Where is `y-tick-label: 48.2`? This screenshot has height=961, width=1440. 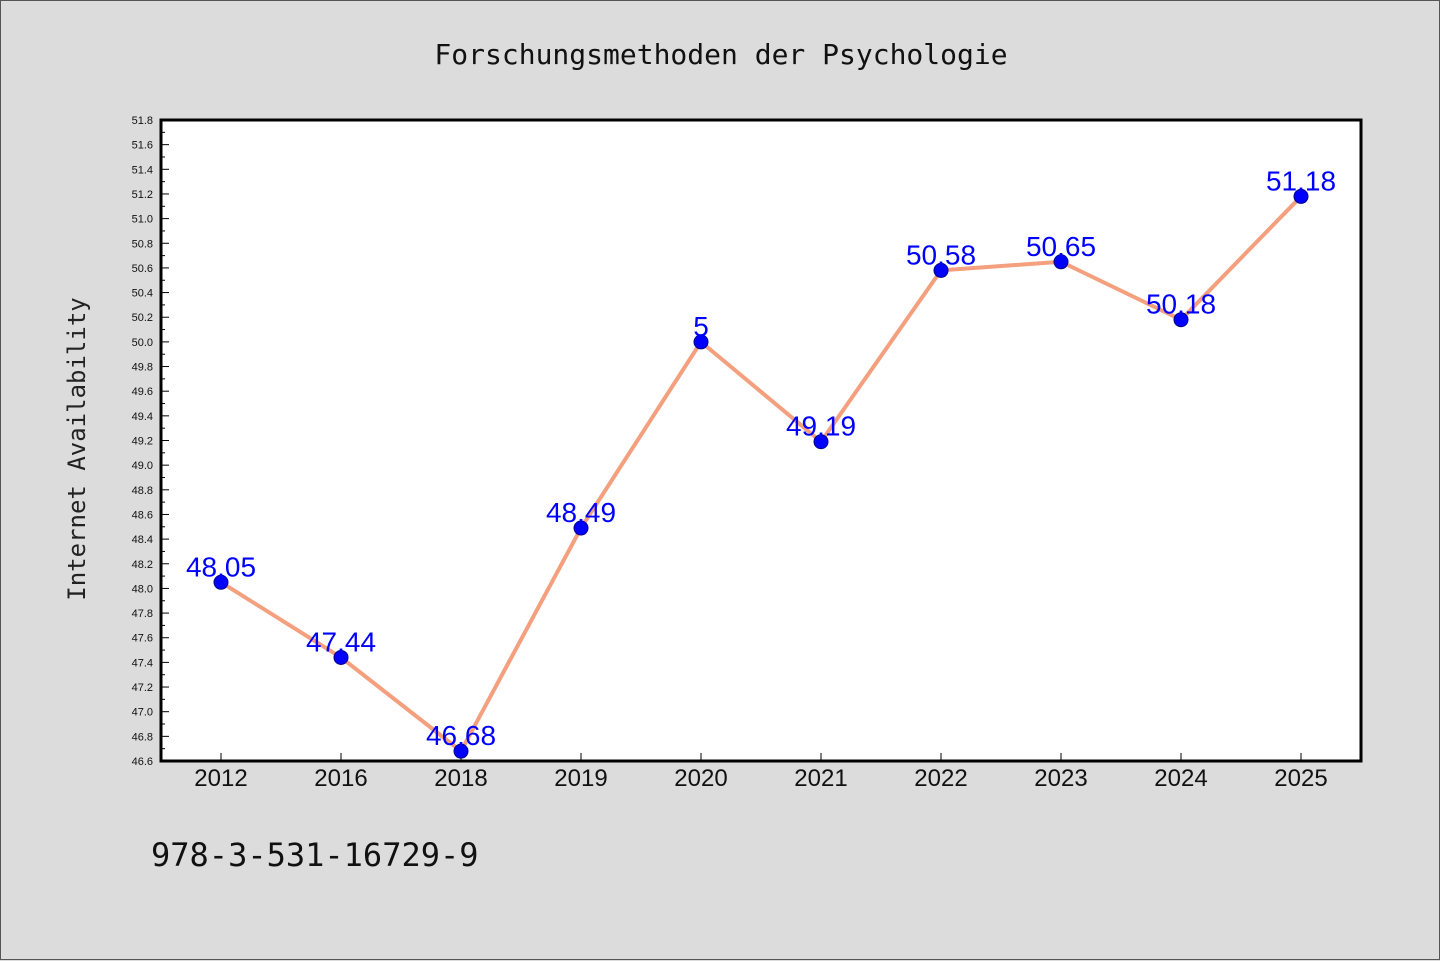 y-tick-label: 48.2 is located at coordinates (142, 565).